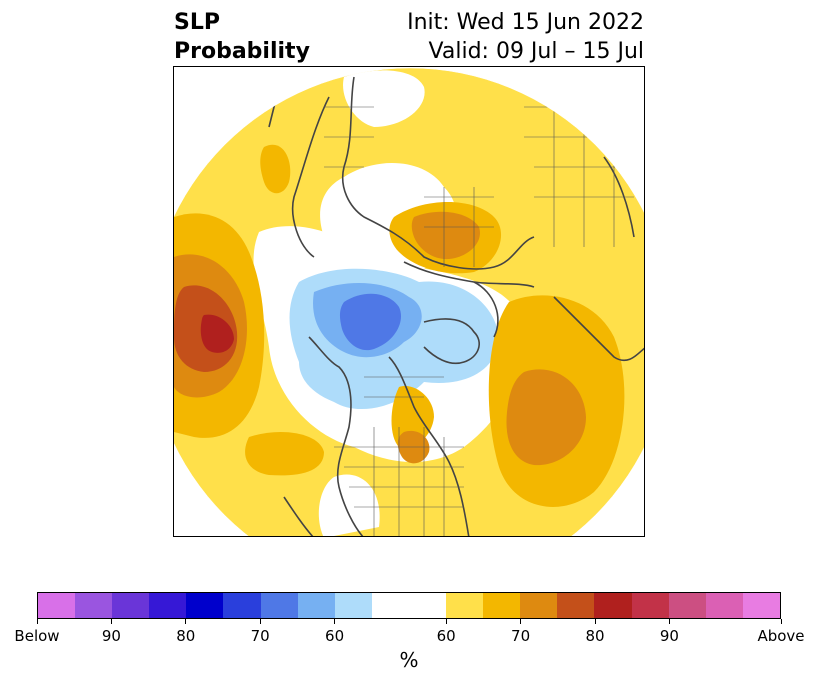 This screenshot has width=819, height=686. I want to click on map-title-left: SLP Probability, so click(242, 37).